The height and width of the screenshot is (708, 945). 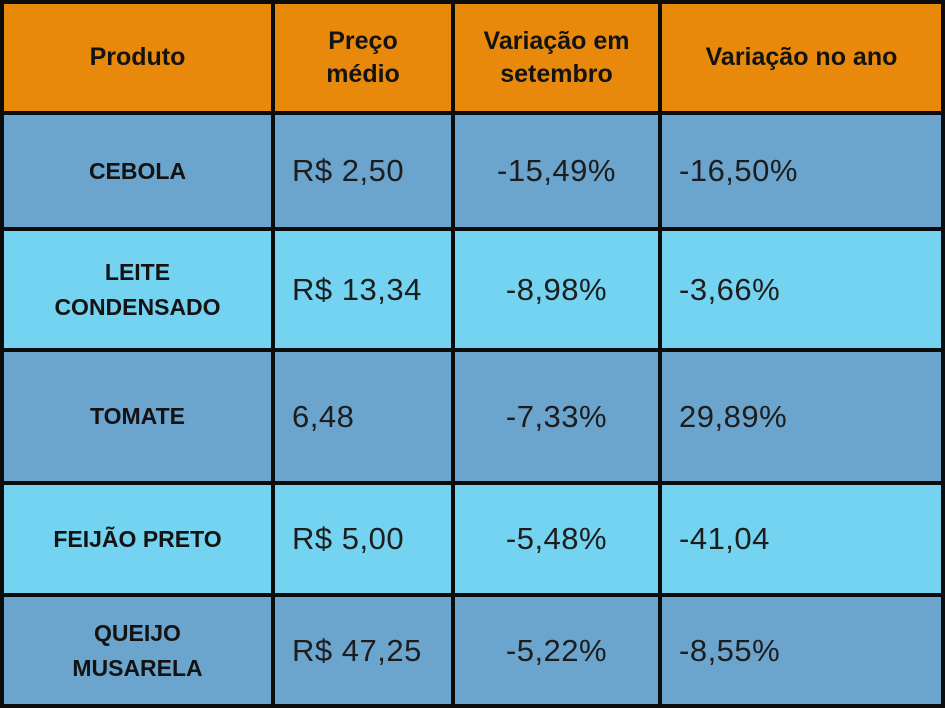 I want to click on product-name-cell: LEITE CONDENSADO, so click(x=137, y=289).